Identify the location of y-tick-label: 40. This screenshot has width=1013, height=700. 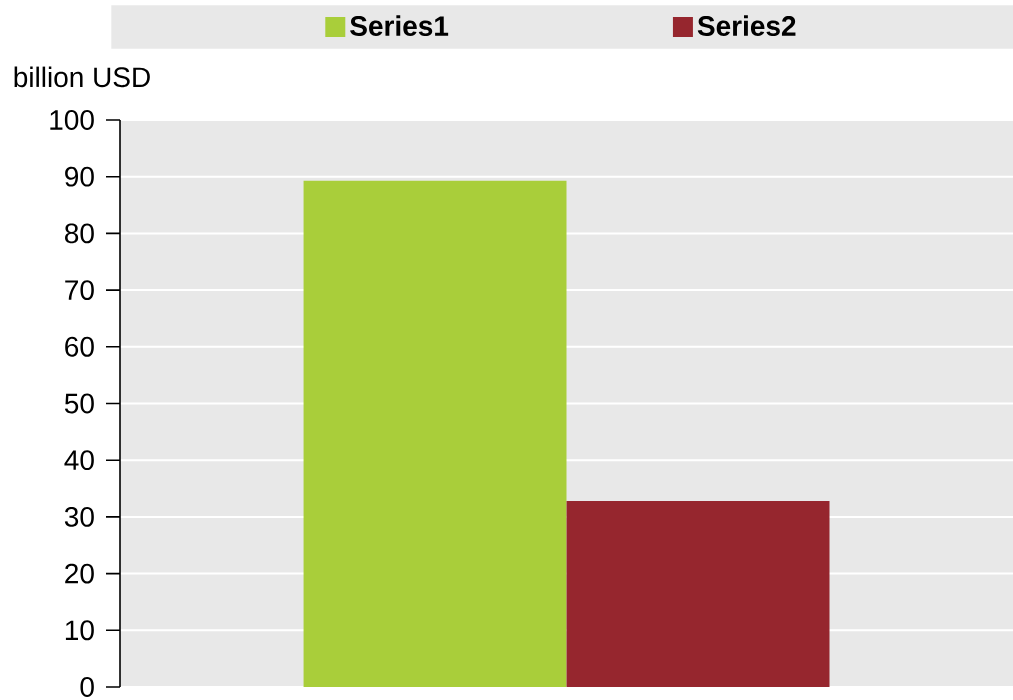
(79, 460).